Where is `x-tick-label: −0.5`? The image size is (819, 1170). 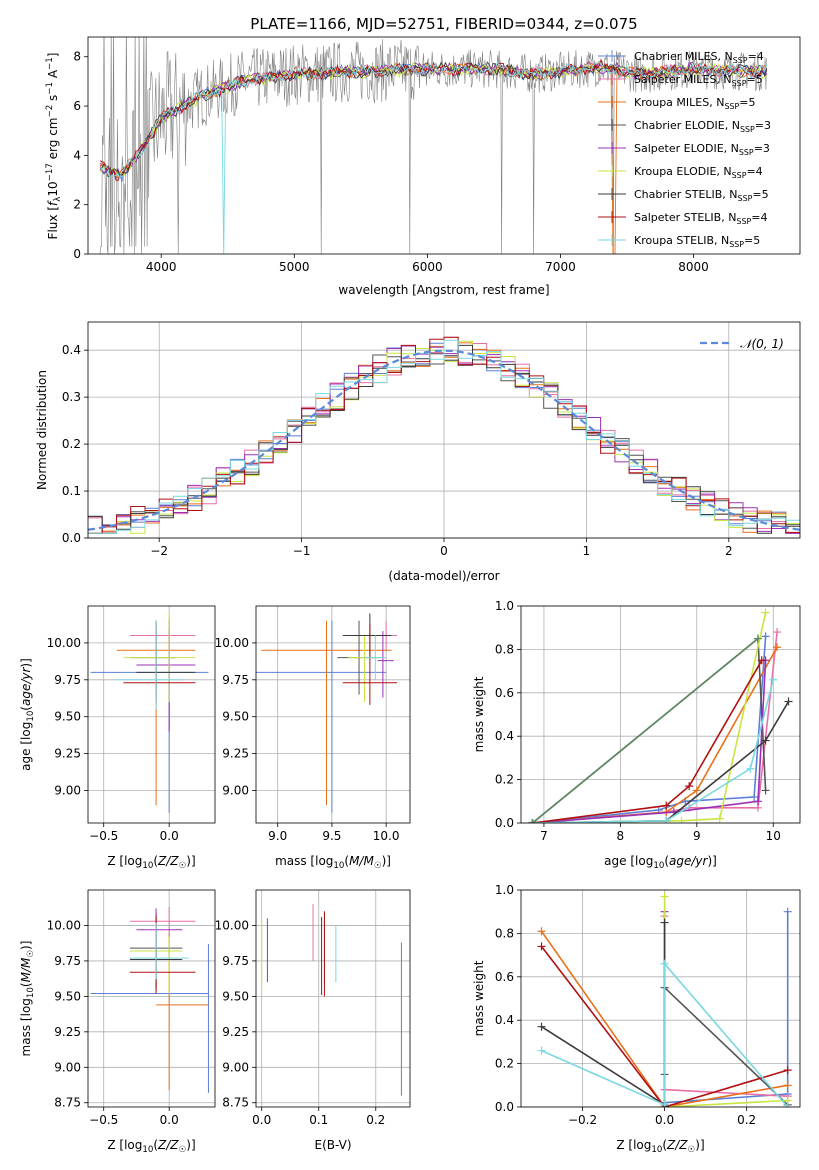 x-tick-label: −0.5 is located at coordinates (103, 836).